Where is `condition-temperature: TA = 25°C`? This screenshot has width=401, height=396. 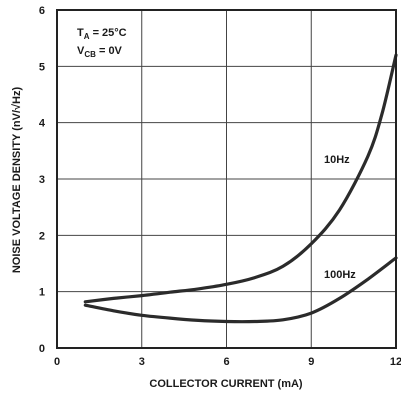 condition-temperature: TA = 25°C is located at coordinates (102, 34).